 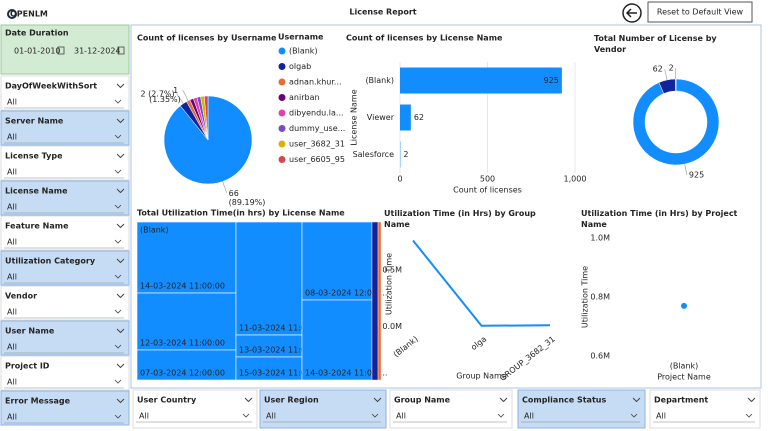 What do you see at coordinates (154, 230) in the screenshot?
I see `group-label: (Blank)` at bounding box center [154, 230].